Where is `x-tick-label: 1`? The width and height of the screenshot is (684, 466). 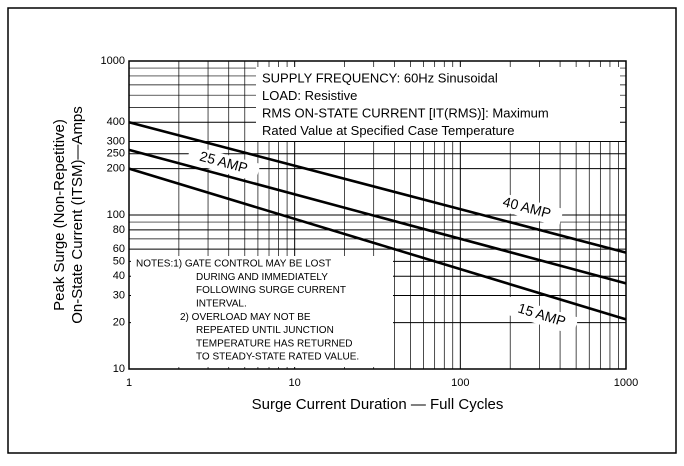 x-tick-label: 1 is located at coordinates (129, 383).